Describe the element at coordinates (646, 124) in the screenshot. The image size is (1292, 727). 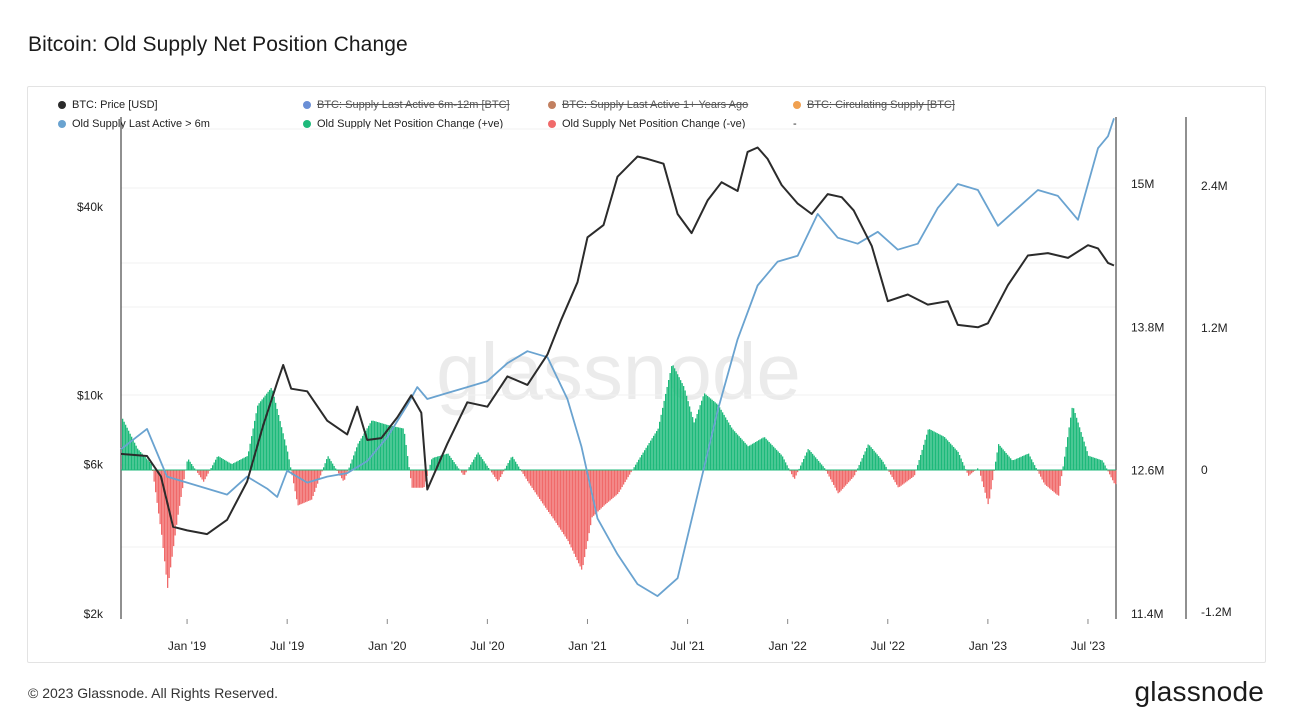
I see `legend-item-6: Old Supply Net Position Change (-ve)` at that location.